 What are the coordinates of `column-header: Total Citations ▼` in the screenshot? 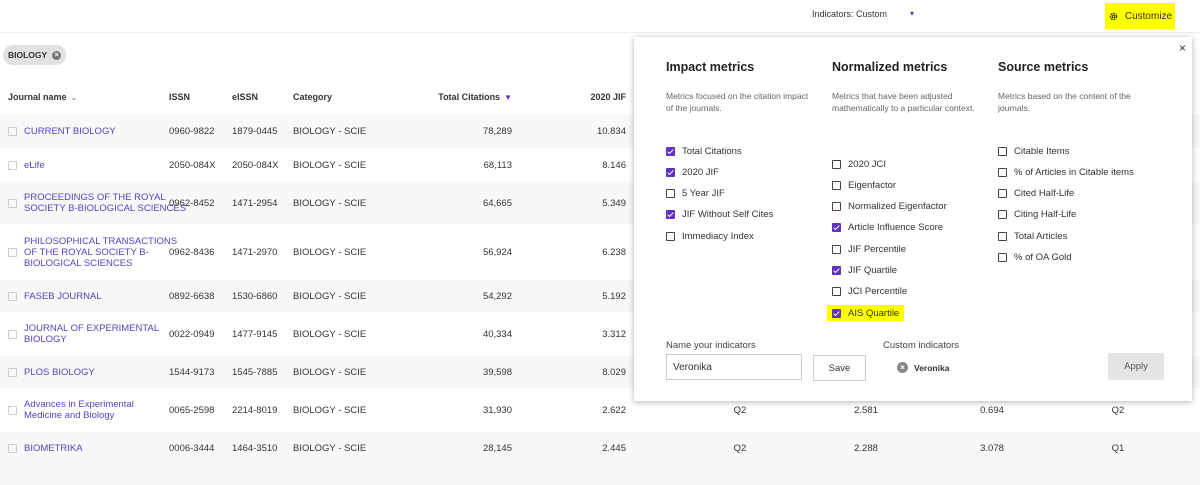 It's located at (475, 97).